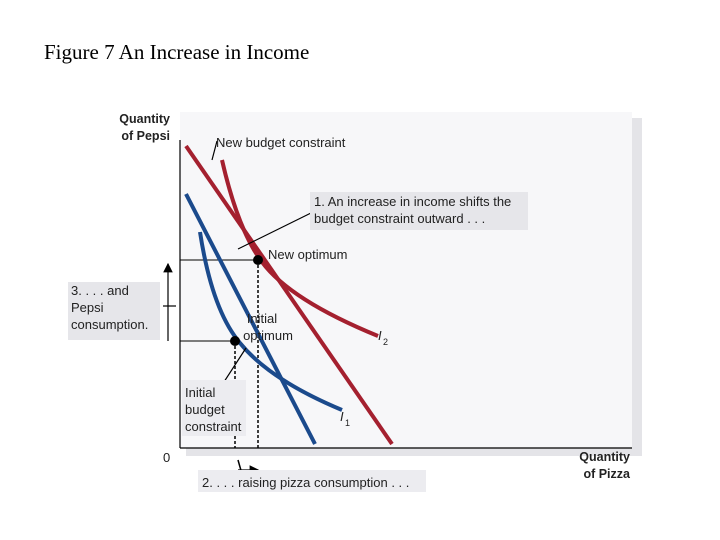 The image size is (720, 540). Describe the element at coordinates (213, 426) in the screenshot. I see `label: constraint` at that location.